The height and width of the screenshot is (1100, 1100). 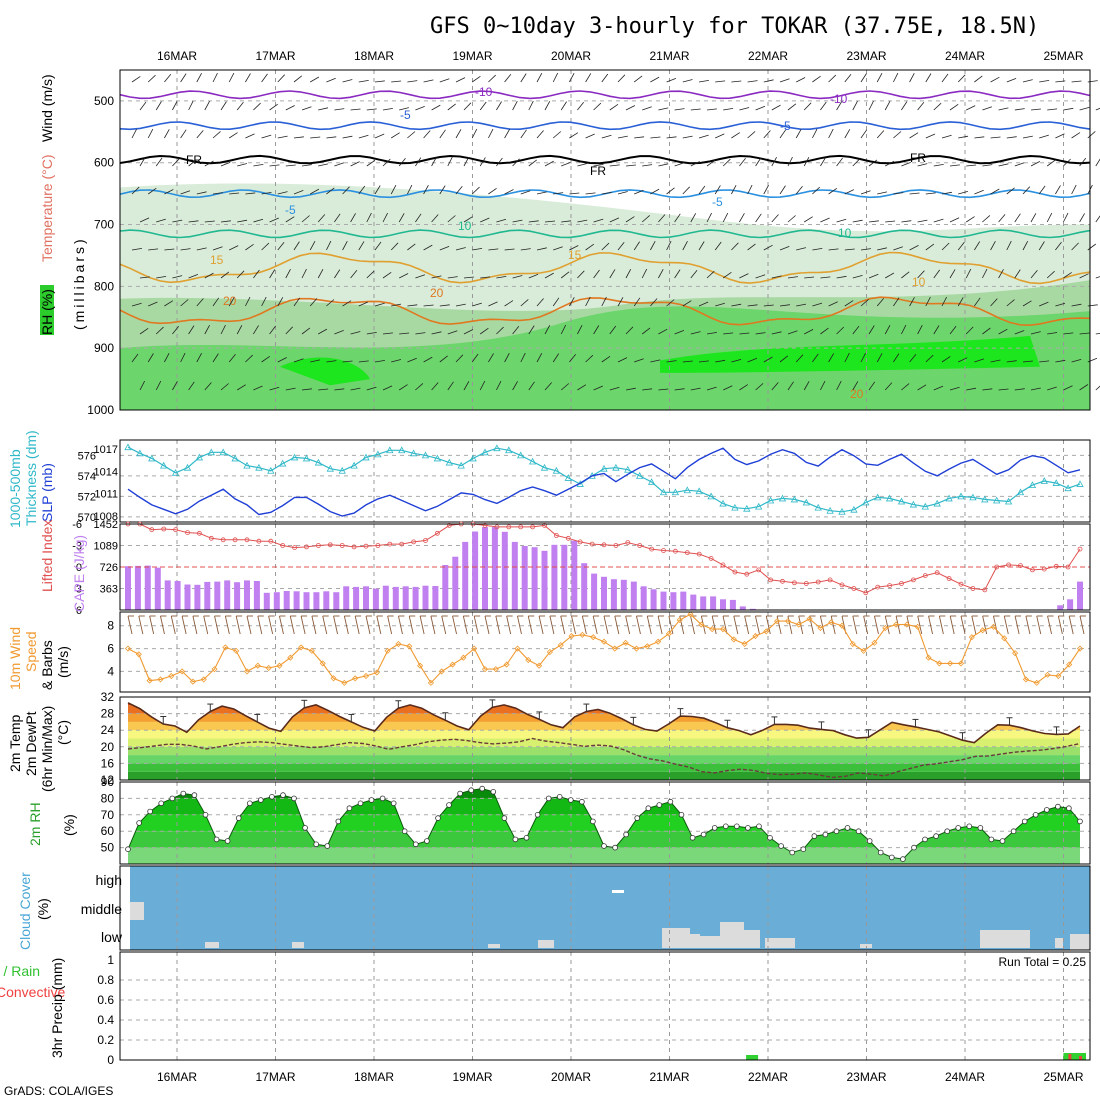 I want to click on cloud-low-block, so click(x=1059, y=943).